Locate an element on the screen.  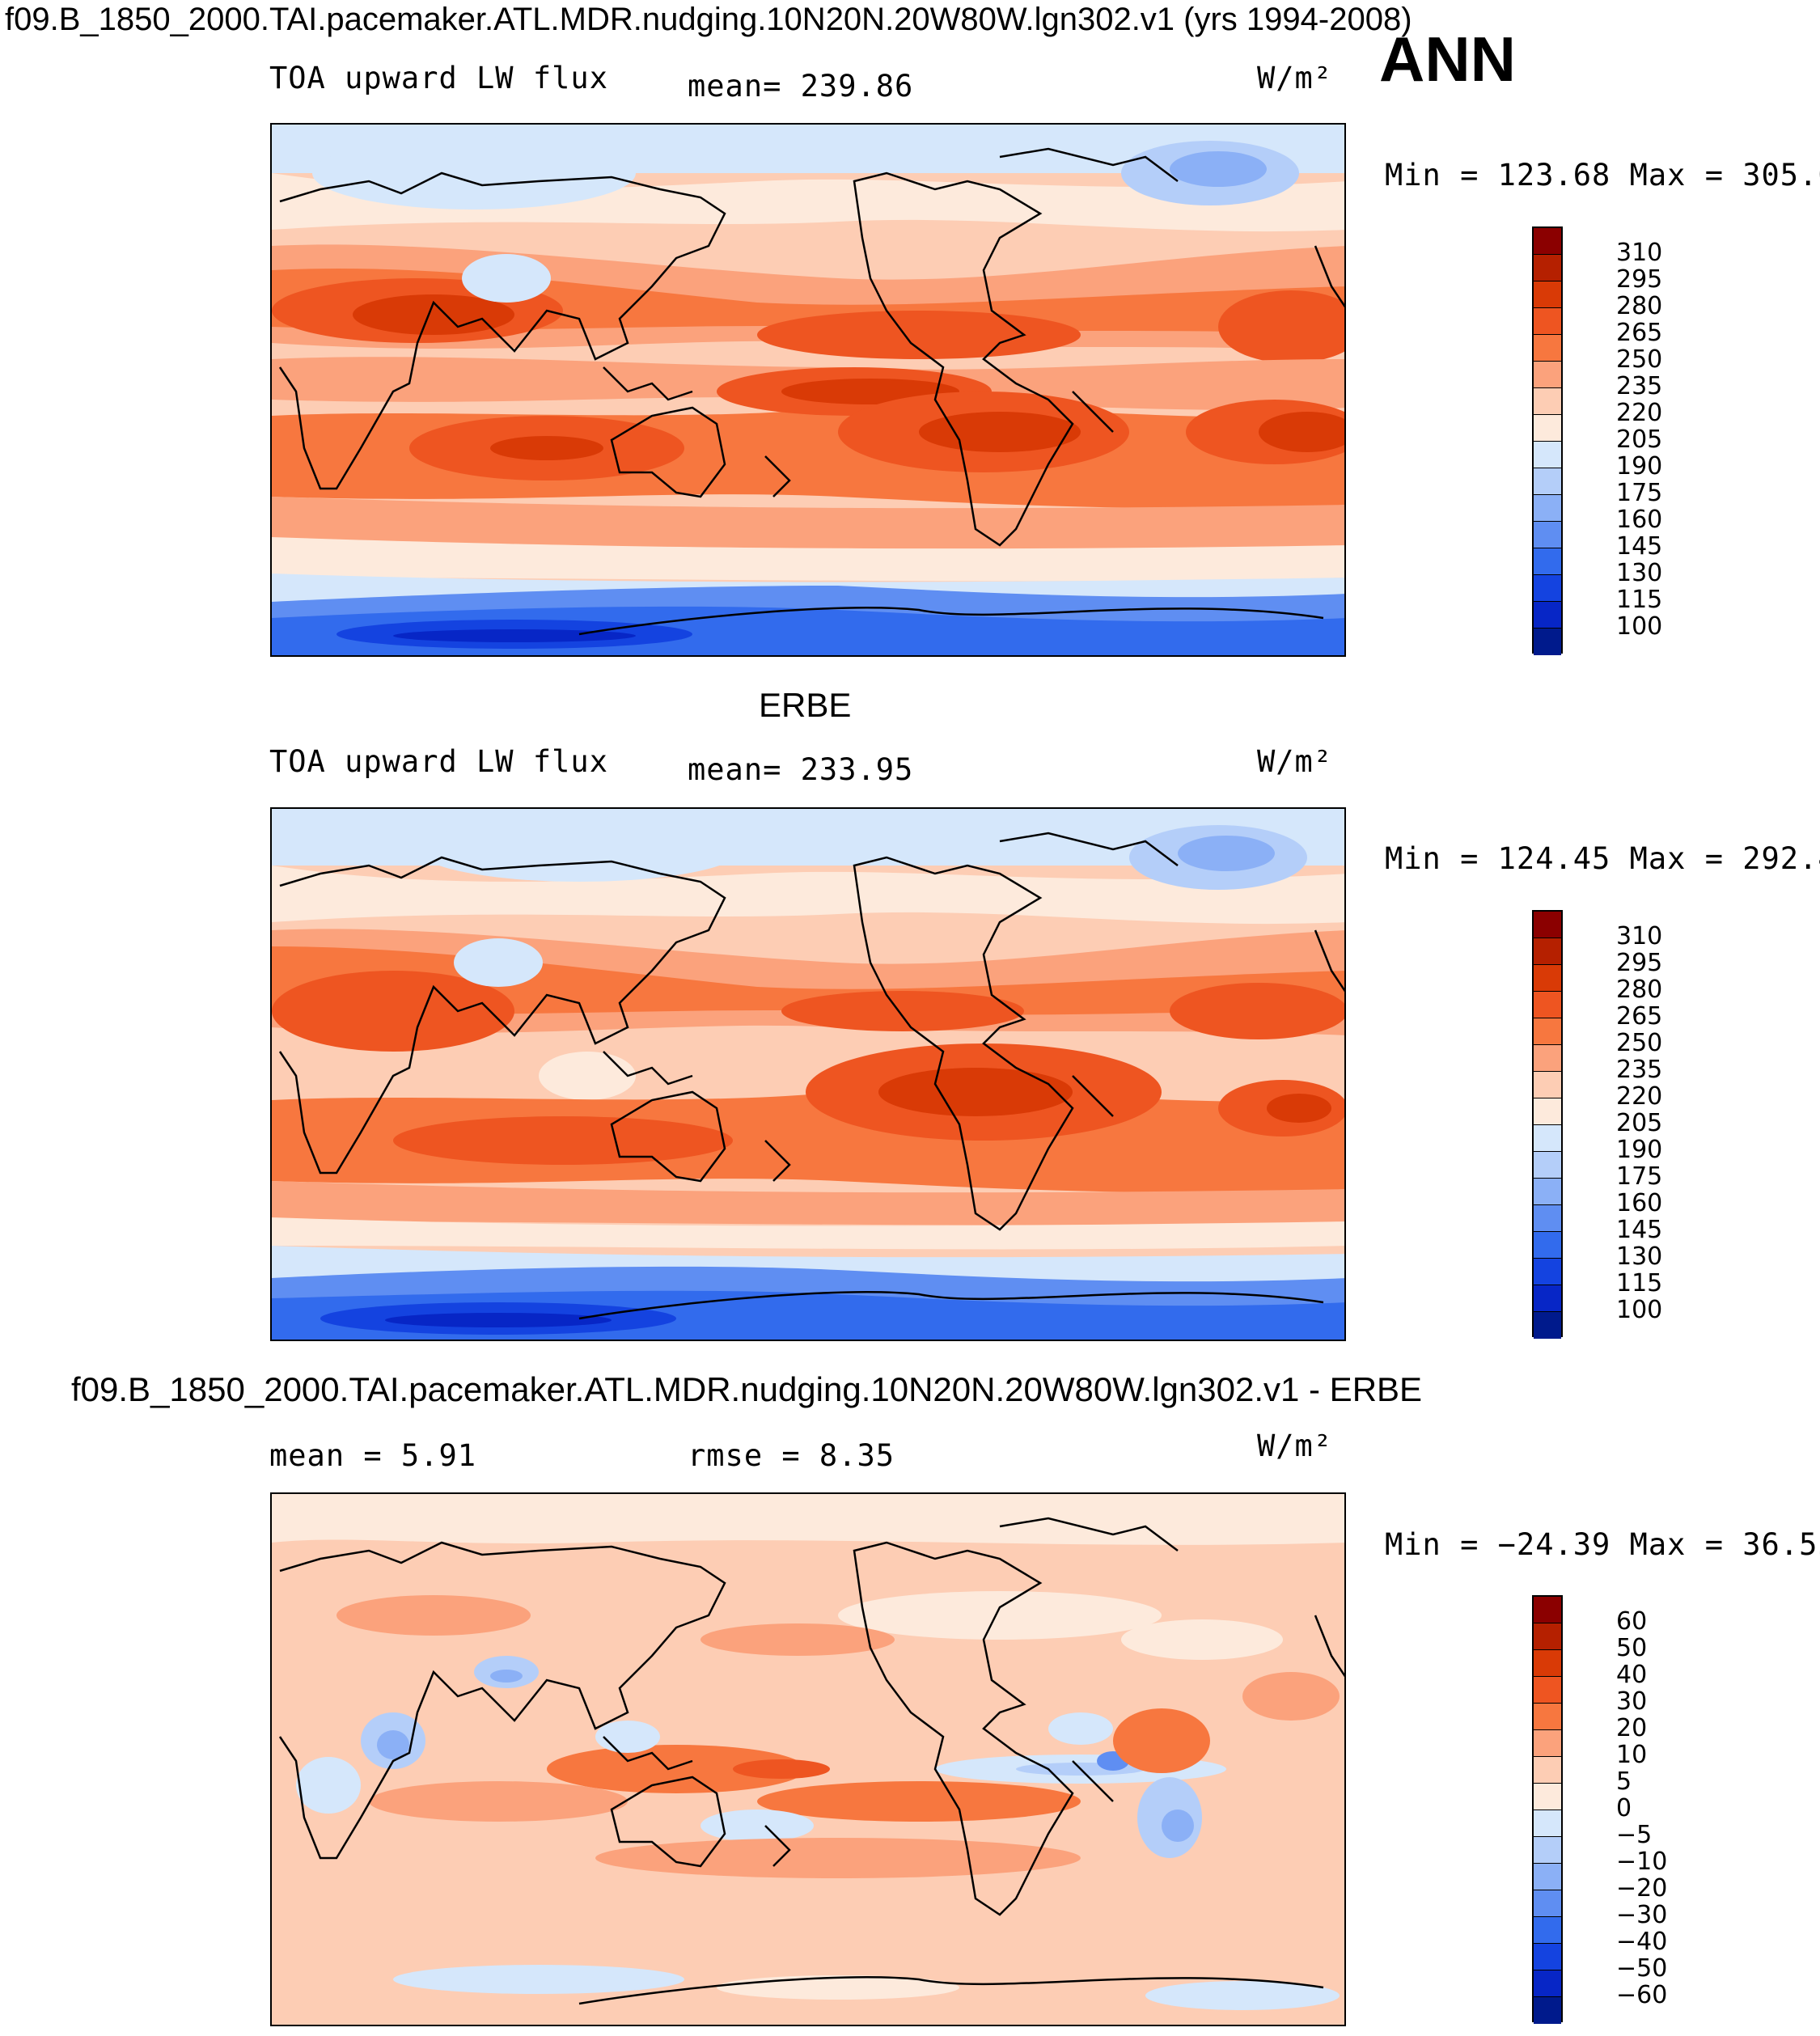
colorbar-tick-label: −5 is located at coordinates (1634, 1835).